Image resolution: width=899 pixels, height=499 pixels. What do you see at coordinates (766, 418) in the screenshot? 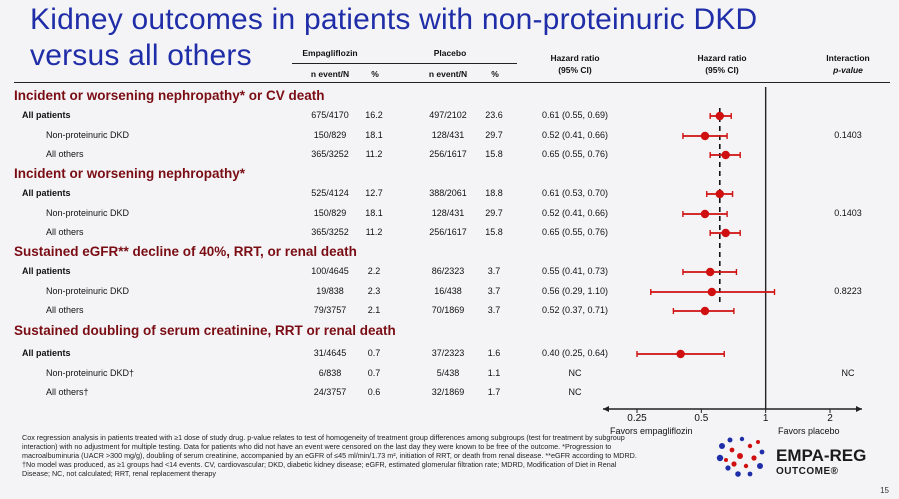
I see `x-tick-label: 1` at bounding box center [766, 418].